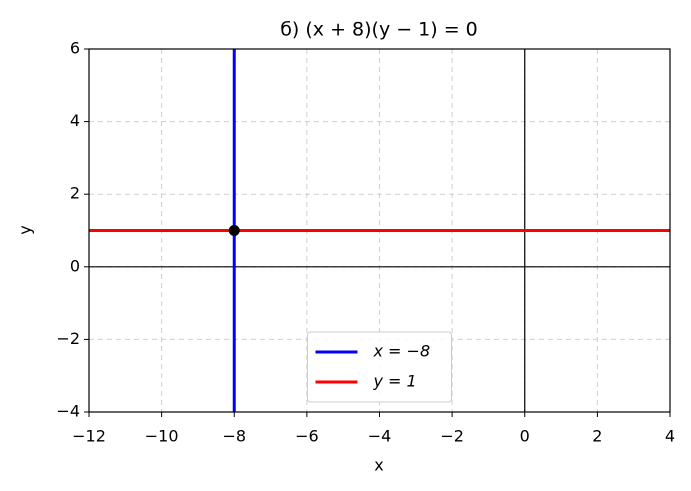  I want to click on x-tick-label: −10, so click(162, 436).